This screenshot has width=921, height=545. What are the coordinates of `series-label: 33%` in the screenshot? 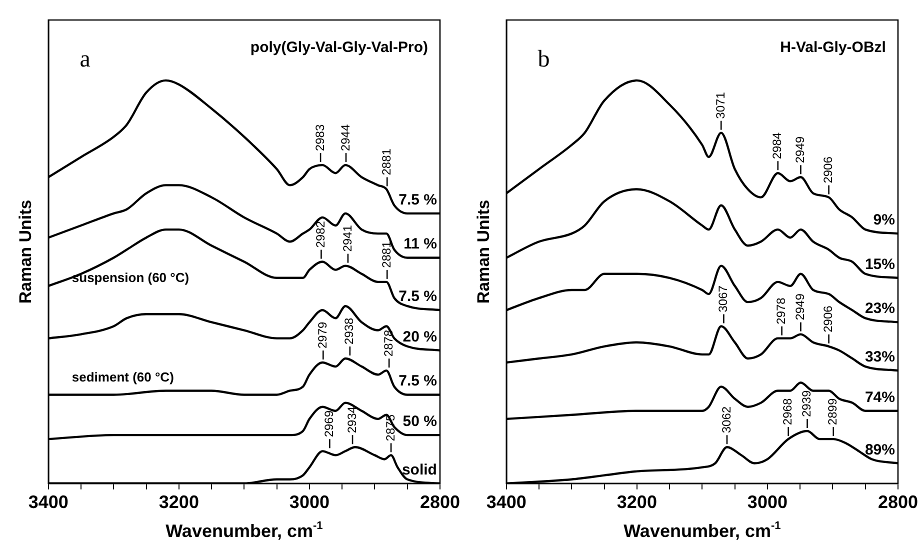 It's located at (879, 357).